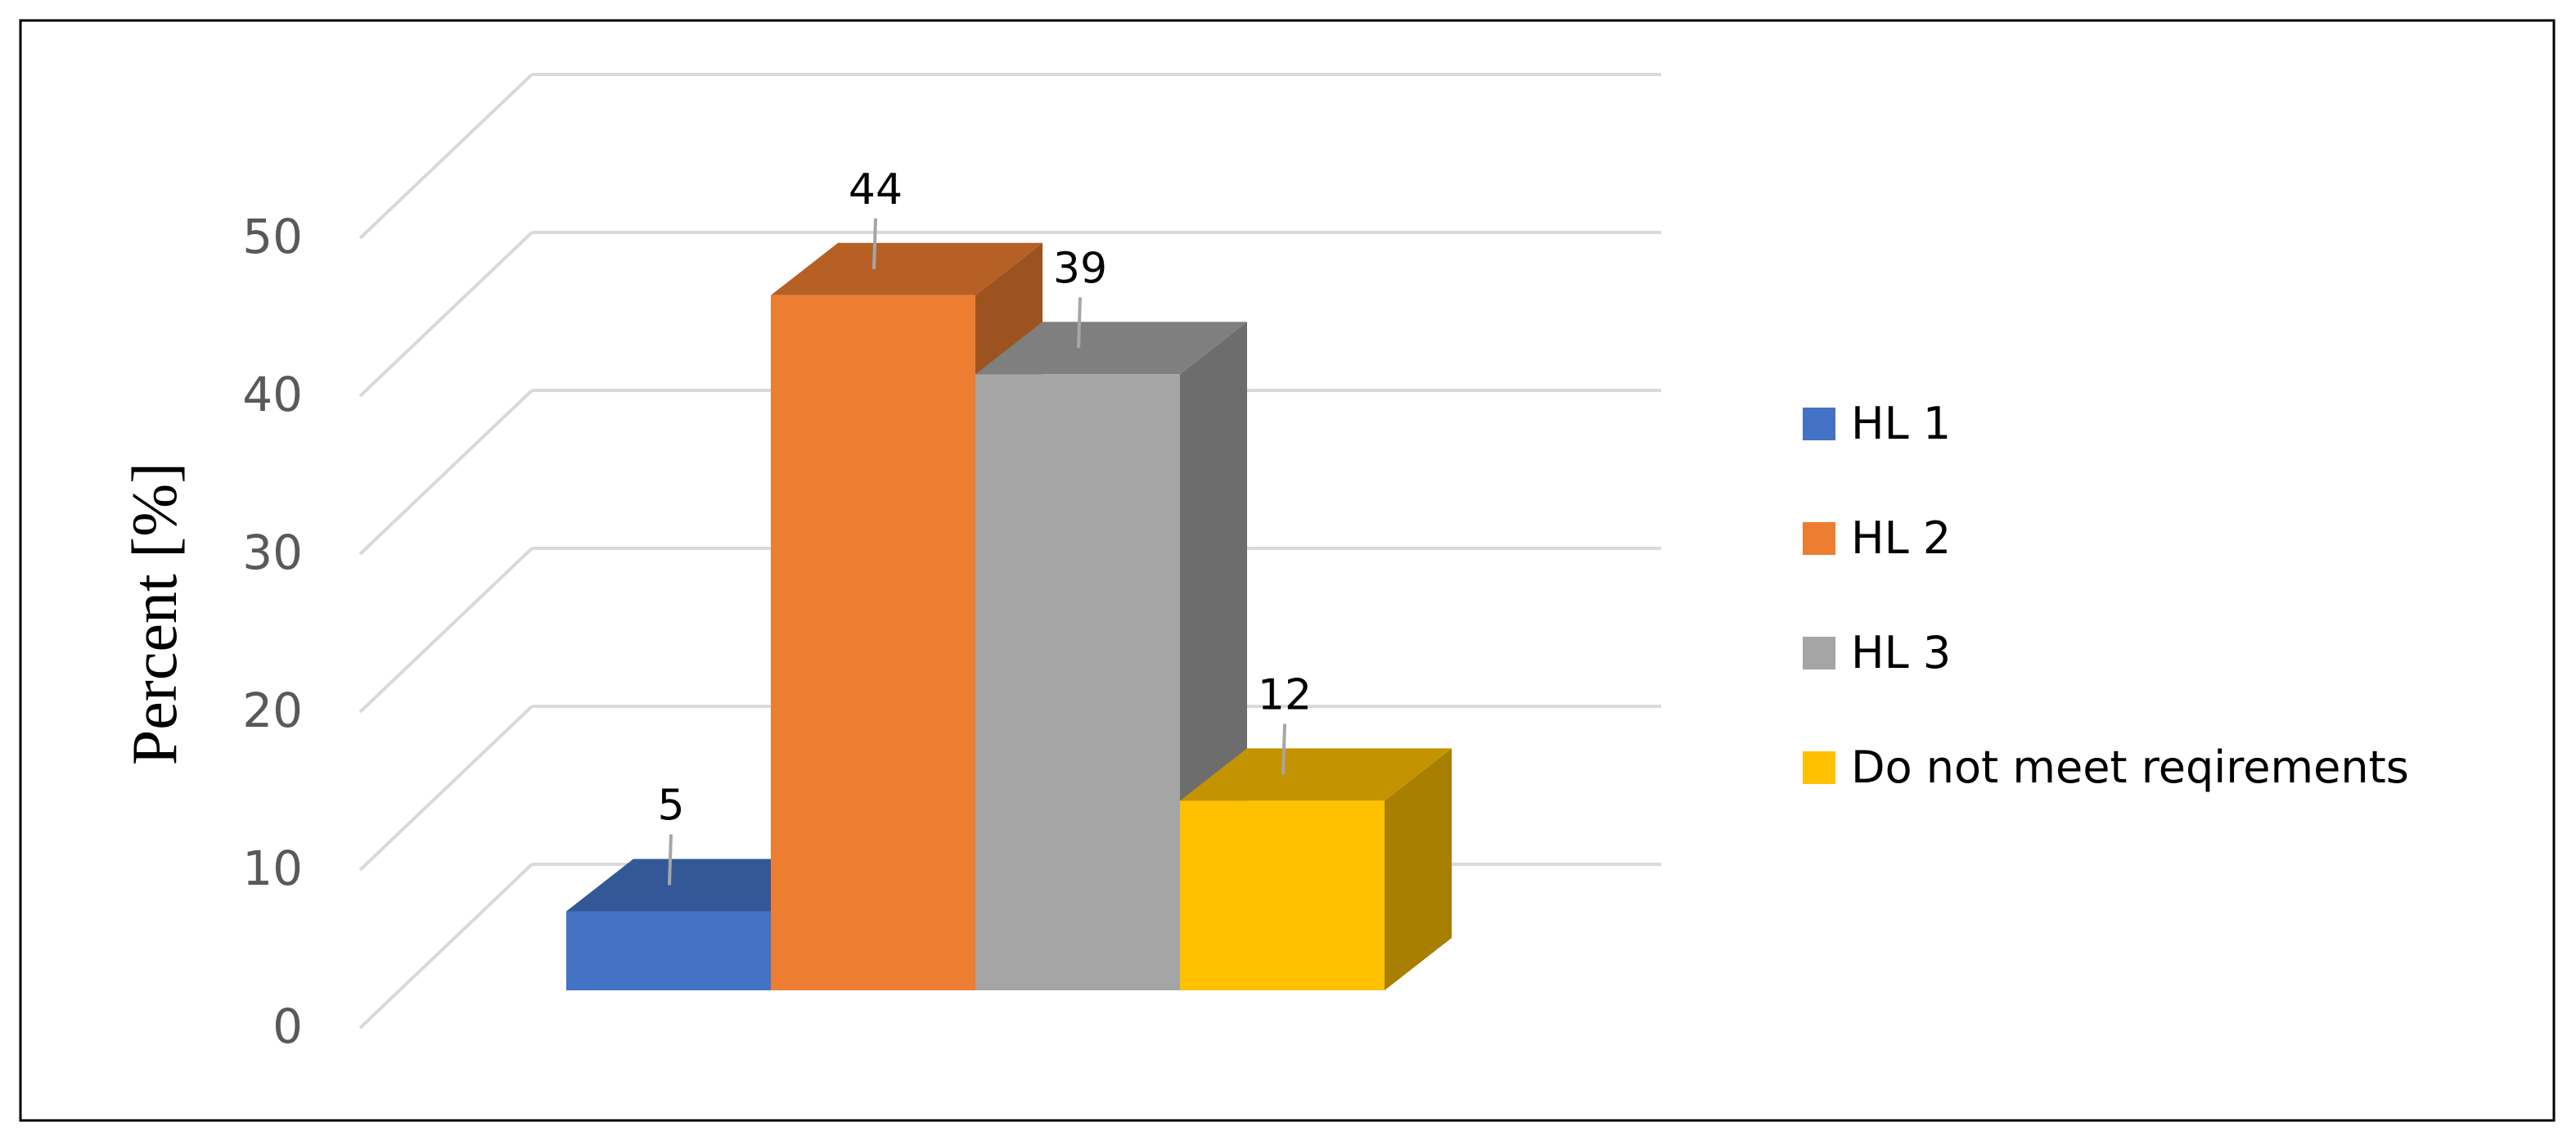  I want to click on legend-label: HL 1, so click(1901, 423).